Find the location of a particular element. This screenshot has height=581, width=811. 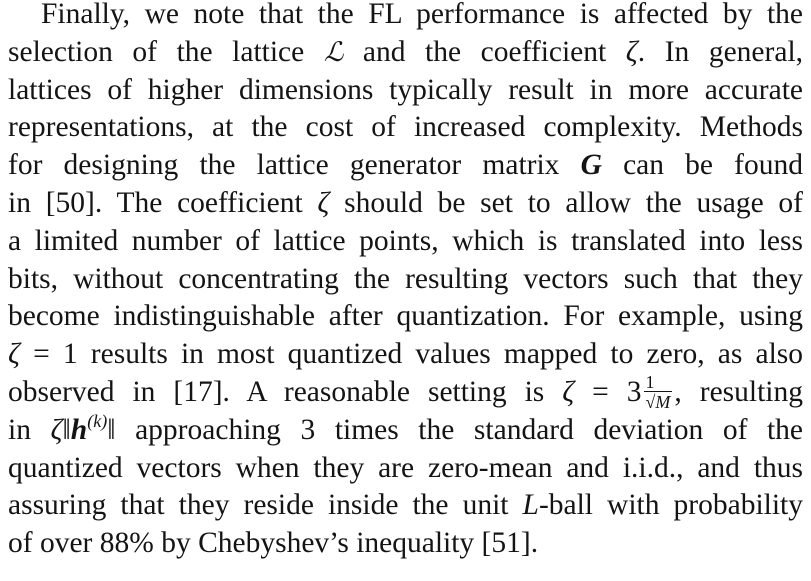

text-segment: in is located at coordinates (19, 429).